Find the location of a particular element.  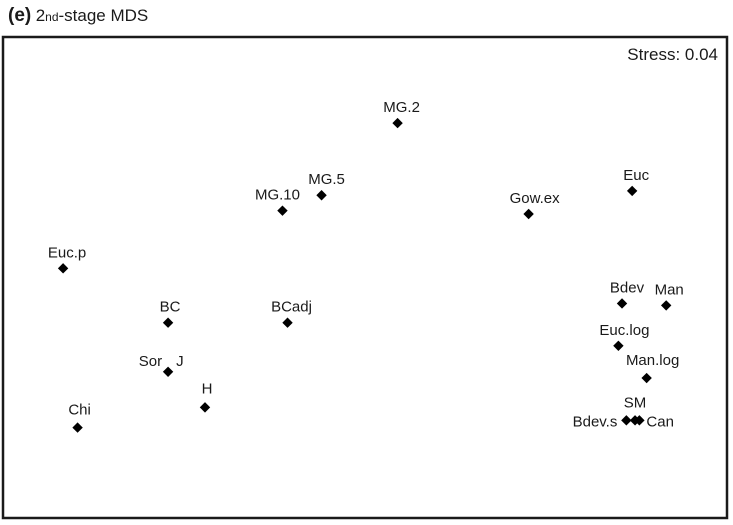

title-suffix: -stage MDS is located at coordinates (103, 15).